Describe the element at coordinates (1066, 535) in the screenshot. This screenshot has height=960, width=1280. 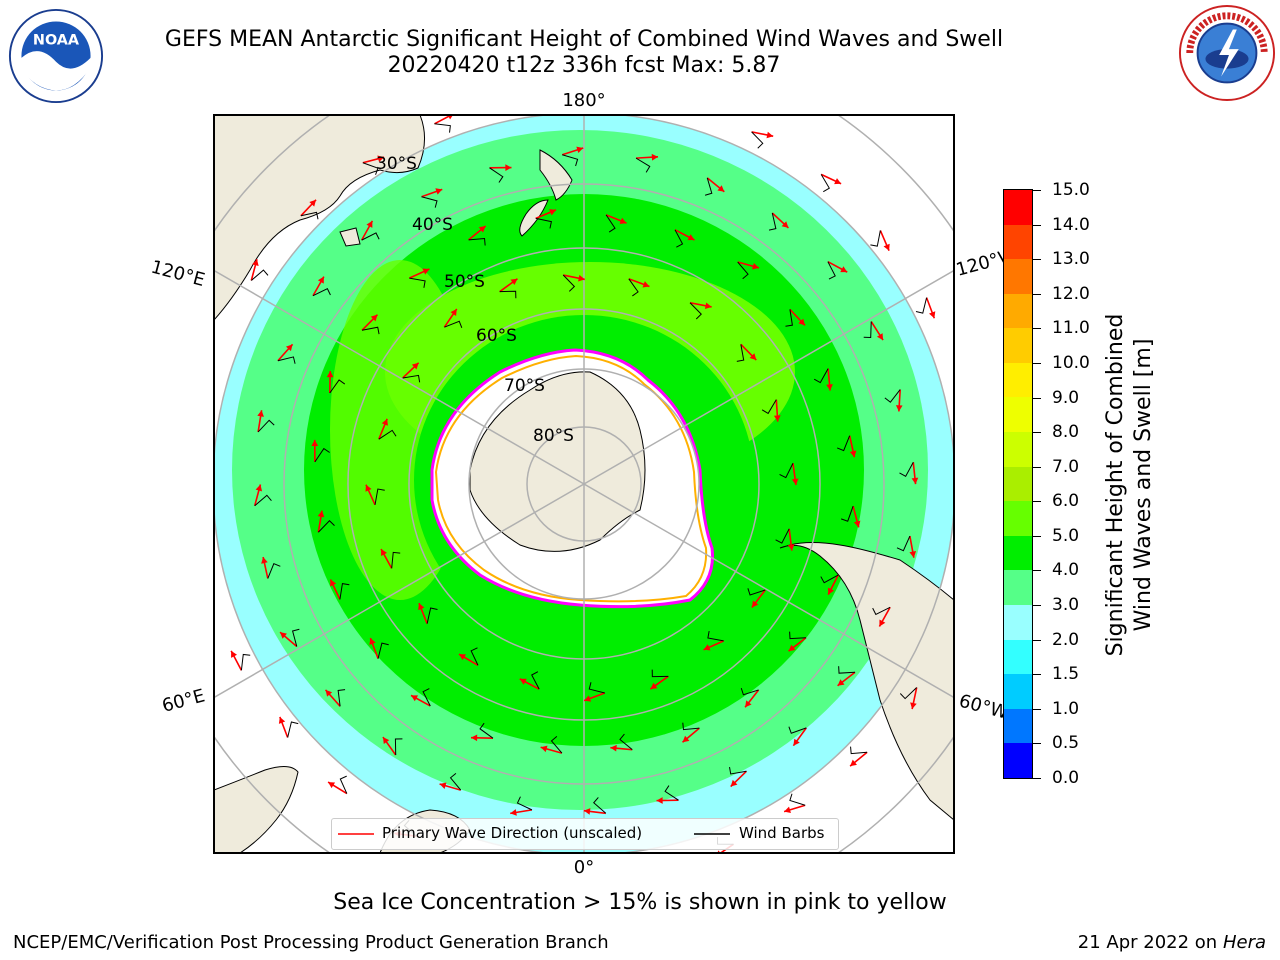
I see `colorbar-tick-label: 5.0` at that location.